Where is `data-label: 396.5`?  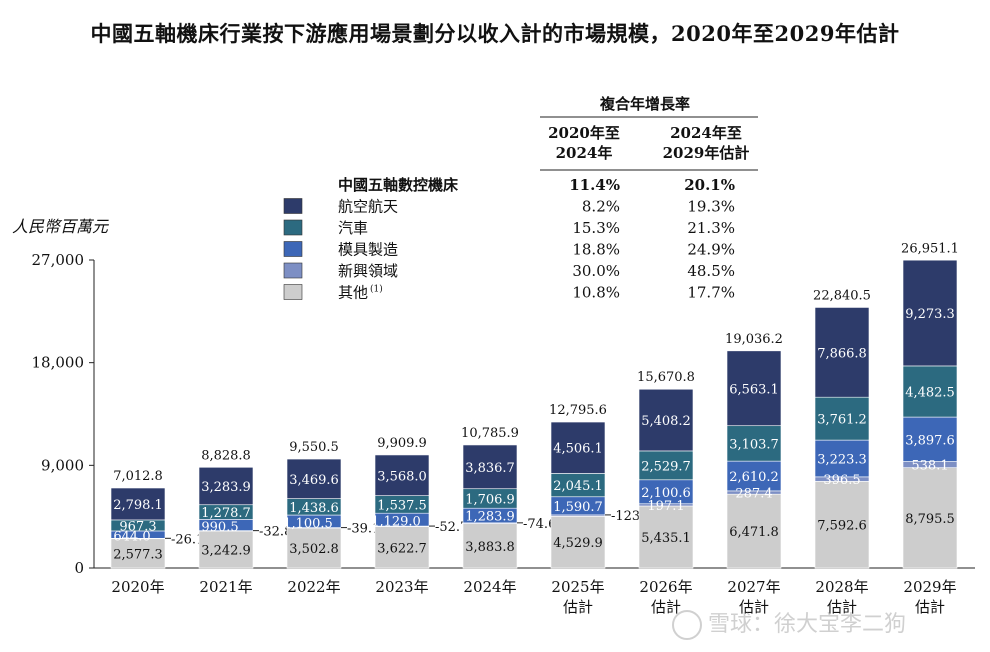
data-label: 396.5 is located at coordinates (841, 480).